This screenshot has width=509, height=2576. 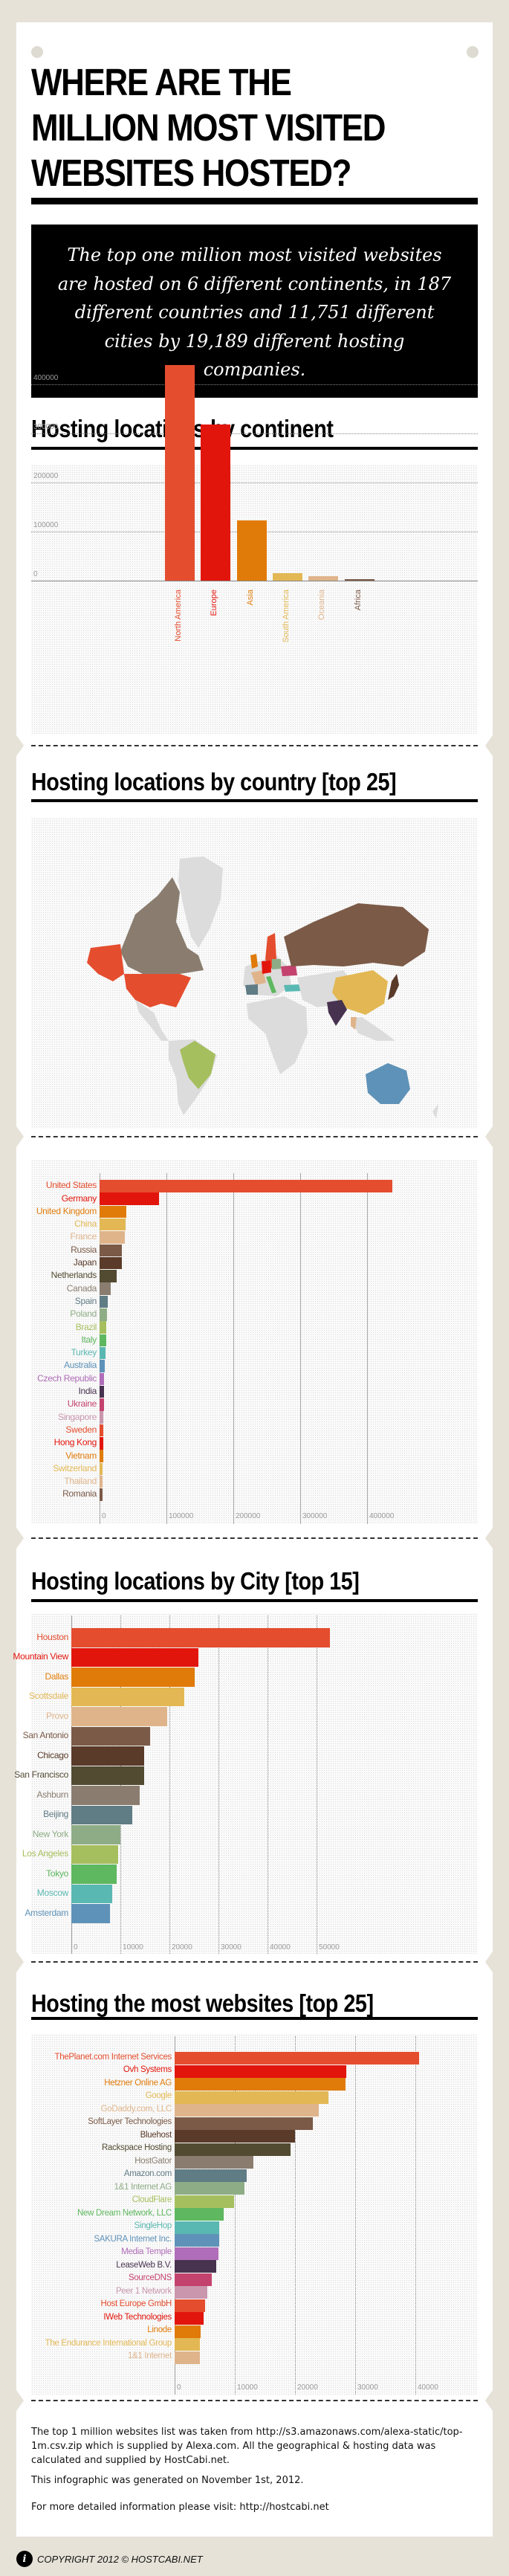 I want to click on section-rule, so click(x=255, y=800).